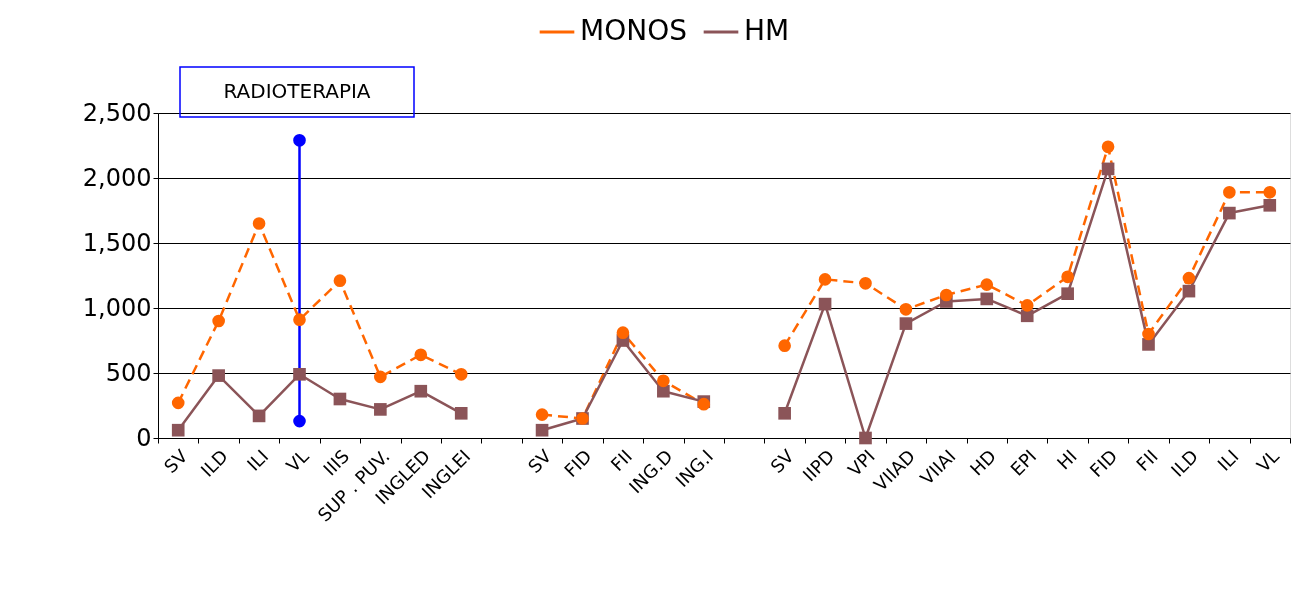  Describe the element at coordinates (983, 462) in the screenshot. I see `x-tick-label: HD` at that location.